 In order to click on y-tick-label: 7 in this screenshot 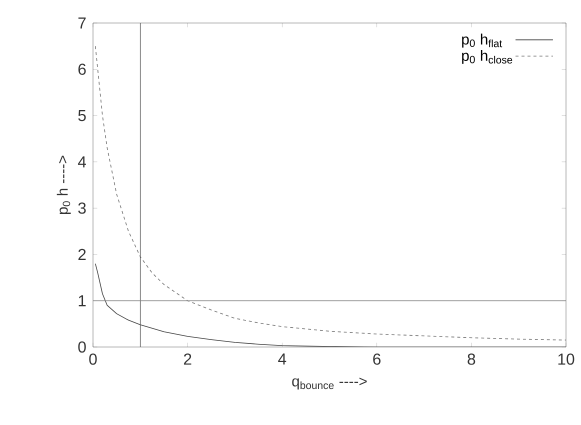, I will do `click(82, 23)`.